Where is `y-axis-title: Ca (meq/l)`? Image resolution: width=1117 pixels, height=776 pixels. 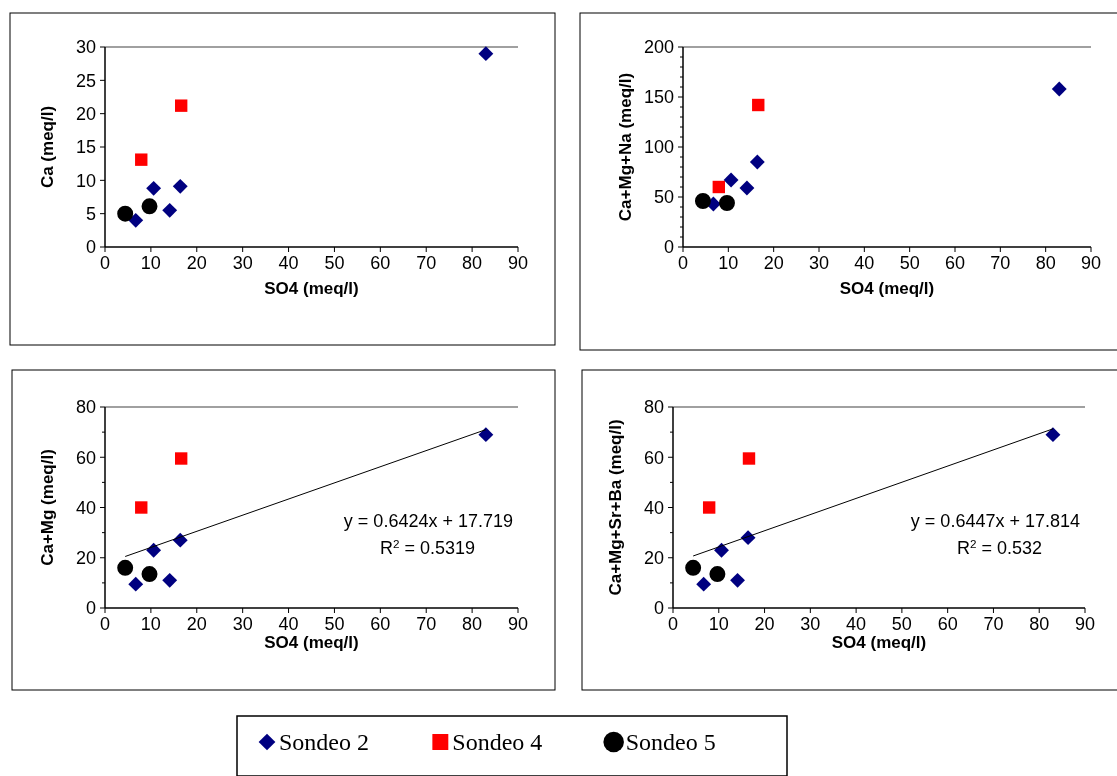 y-axis-title: Ca (meq/l) is located at coordinates (47, 147).